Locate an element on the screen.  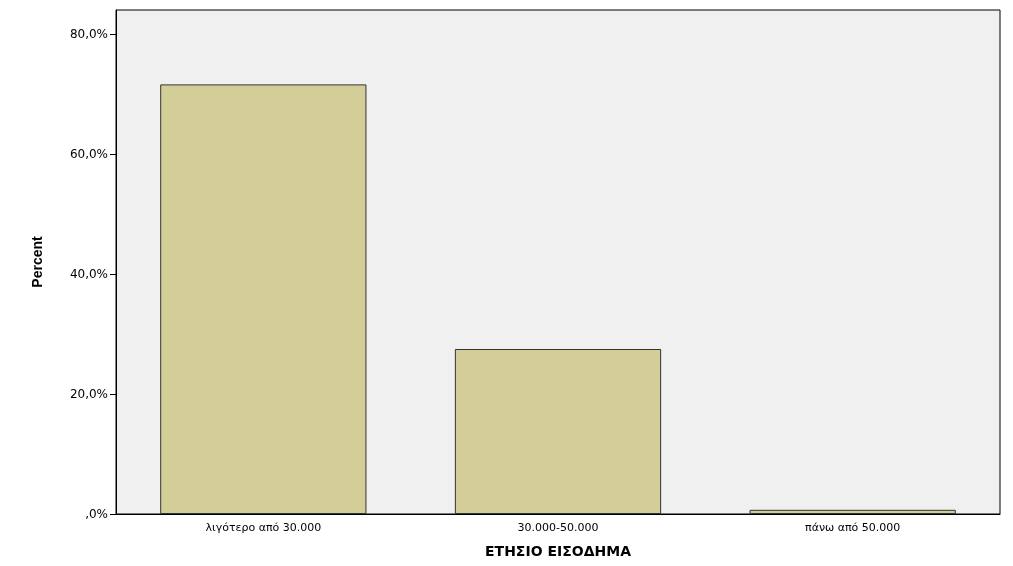
y-tick-label: 40,0% is located at coordinates (88, 274).